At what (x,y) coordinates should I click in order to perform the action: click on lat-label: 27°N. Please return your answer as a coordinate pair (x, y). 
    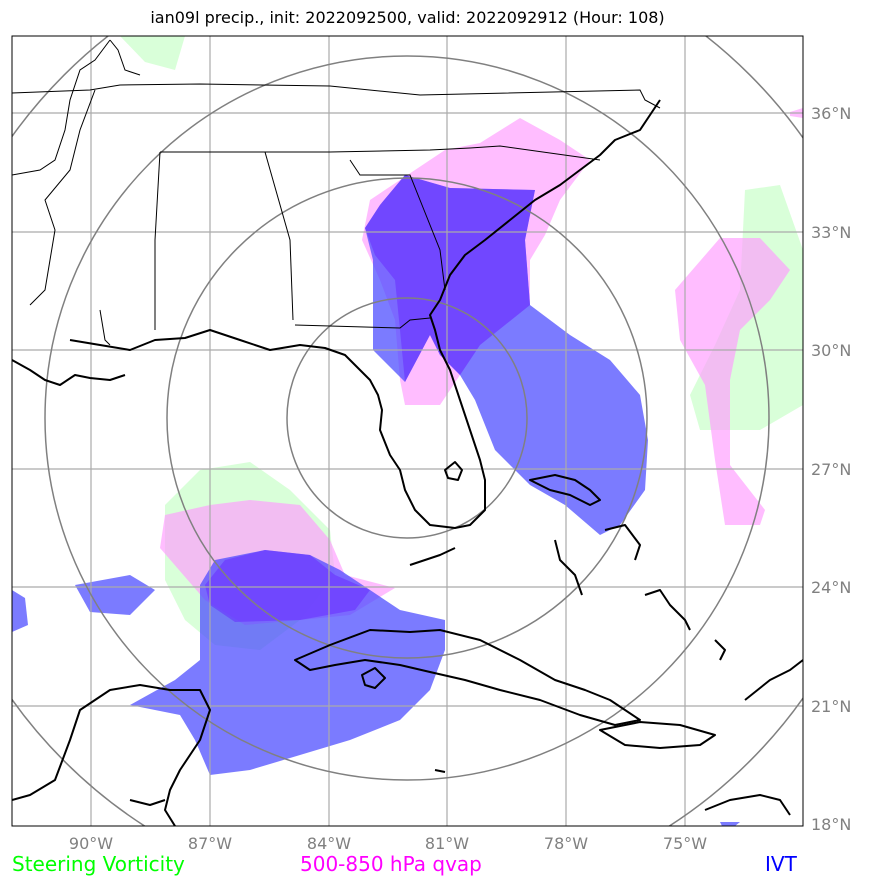
    Looking at the image, I should click on (831, 469).